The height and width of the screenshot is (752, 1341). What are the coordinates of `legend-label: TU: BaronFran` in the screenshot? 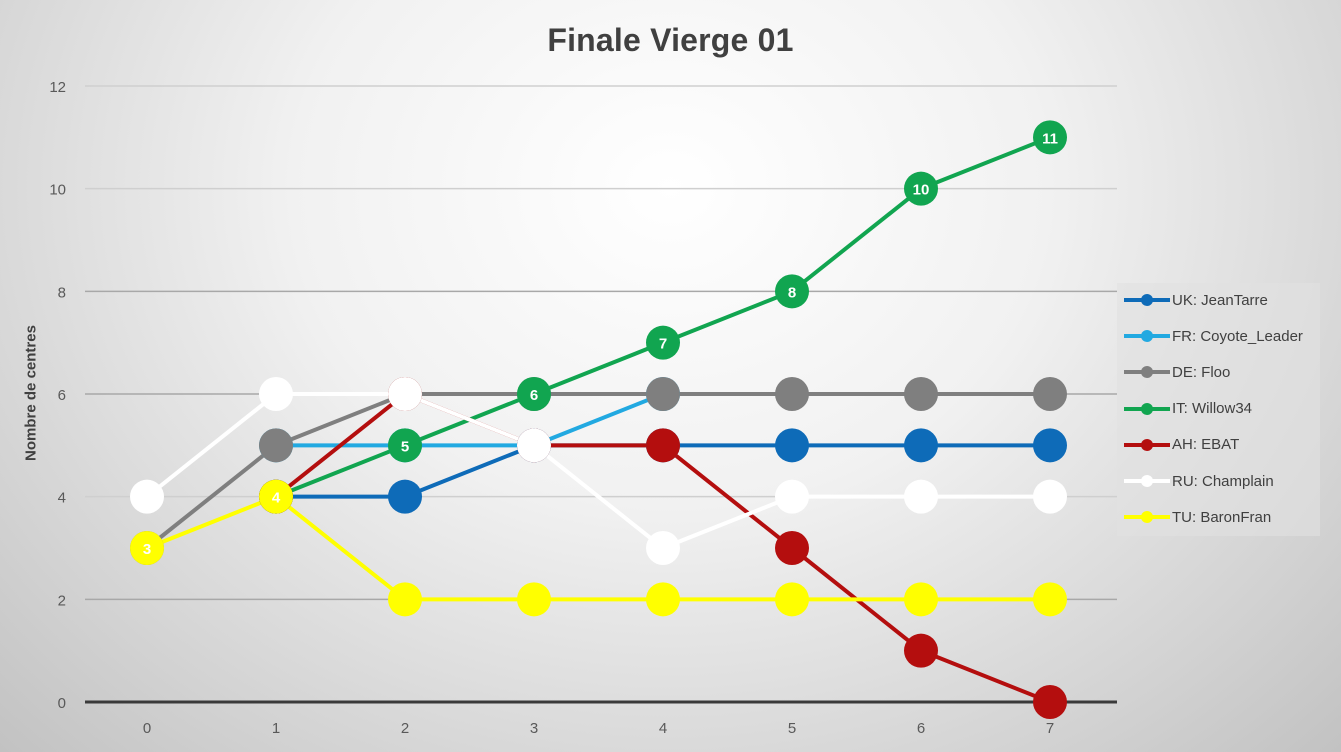 It's located at (1222, 517).